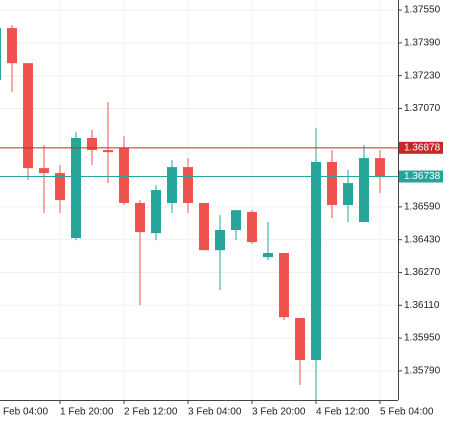 The width and height of the screenshot is (449, 421). I want to click on y-tick-label: 1.36430, so click(422, 239).